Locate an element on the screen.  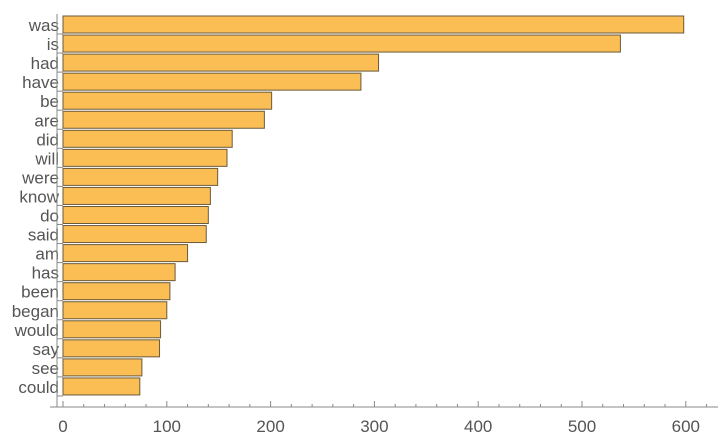
bar-say is located at coordinates (111, 348).